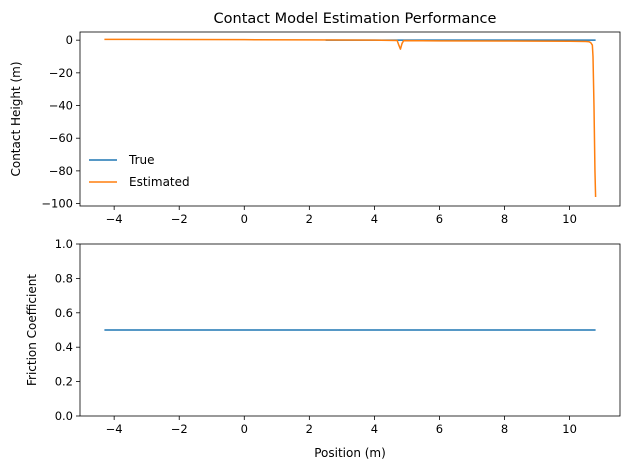  What do you see at coordinates (141, 160) in the screenshot?
I see `legend-label-true: True` at bounding box center [141, 160].